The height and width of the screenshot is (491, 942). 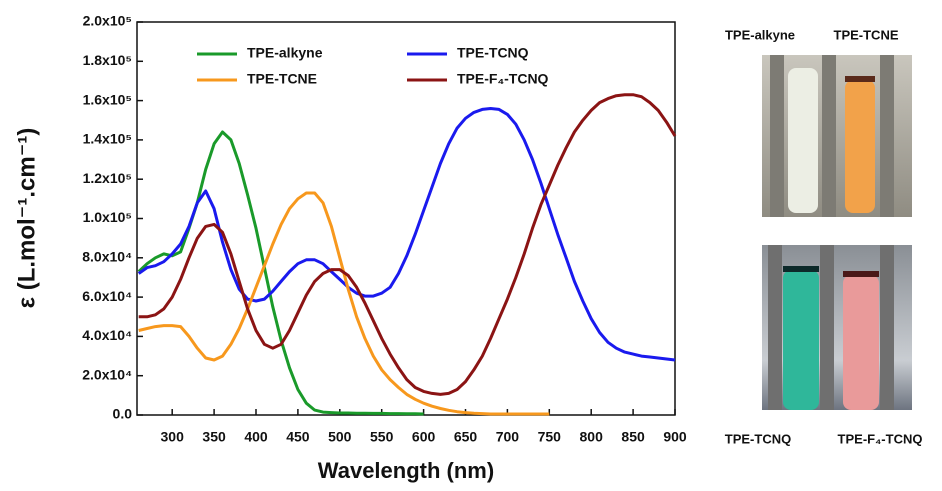 What do you see at coordinates (256, 437) in the screenshot?
I see `x-tick-label: 400` at bounding box center [256, 437].